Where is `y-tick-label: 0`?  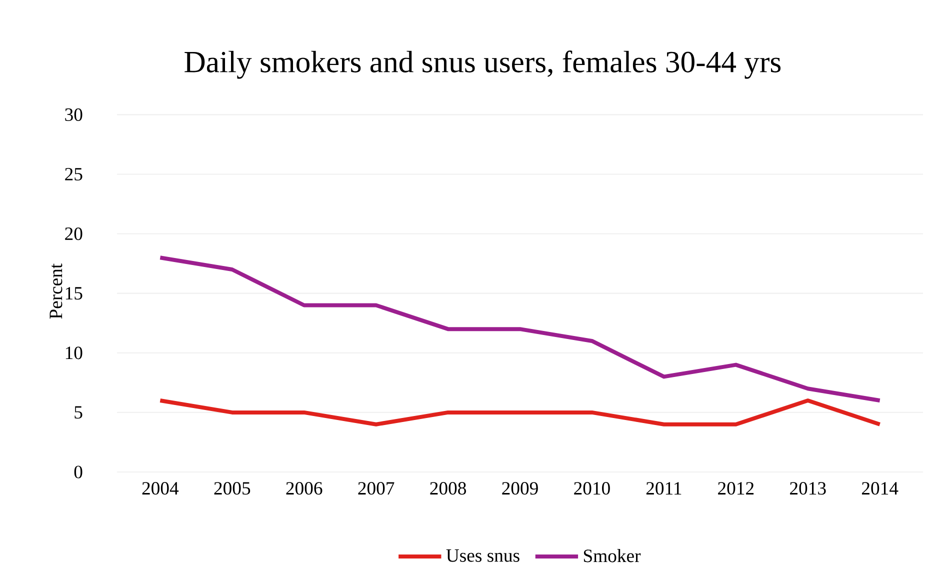 y-tick-label: 0 is located at coordinates (78, 472).